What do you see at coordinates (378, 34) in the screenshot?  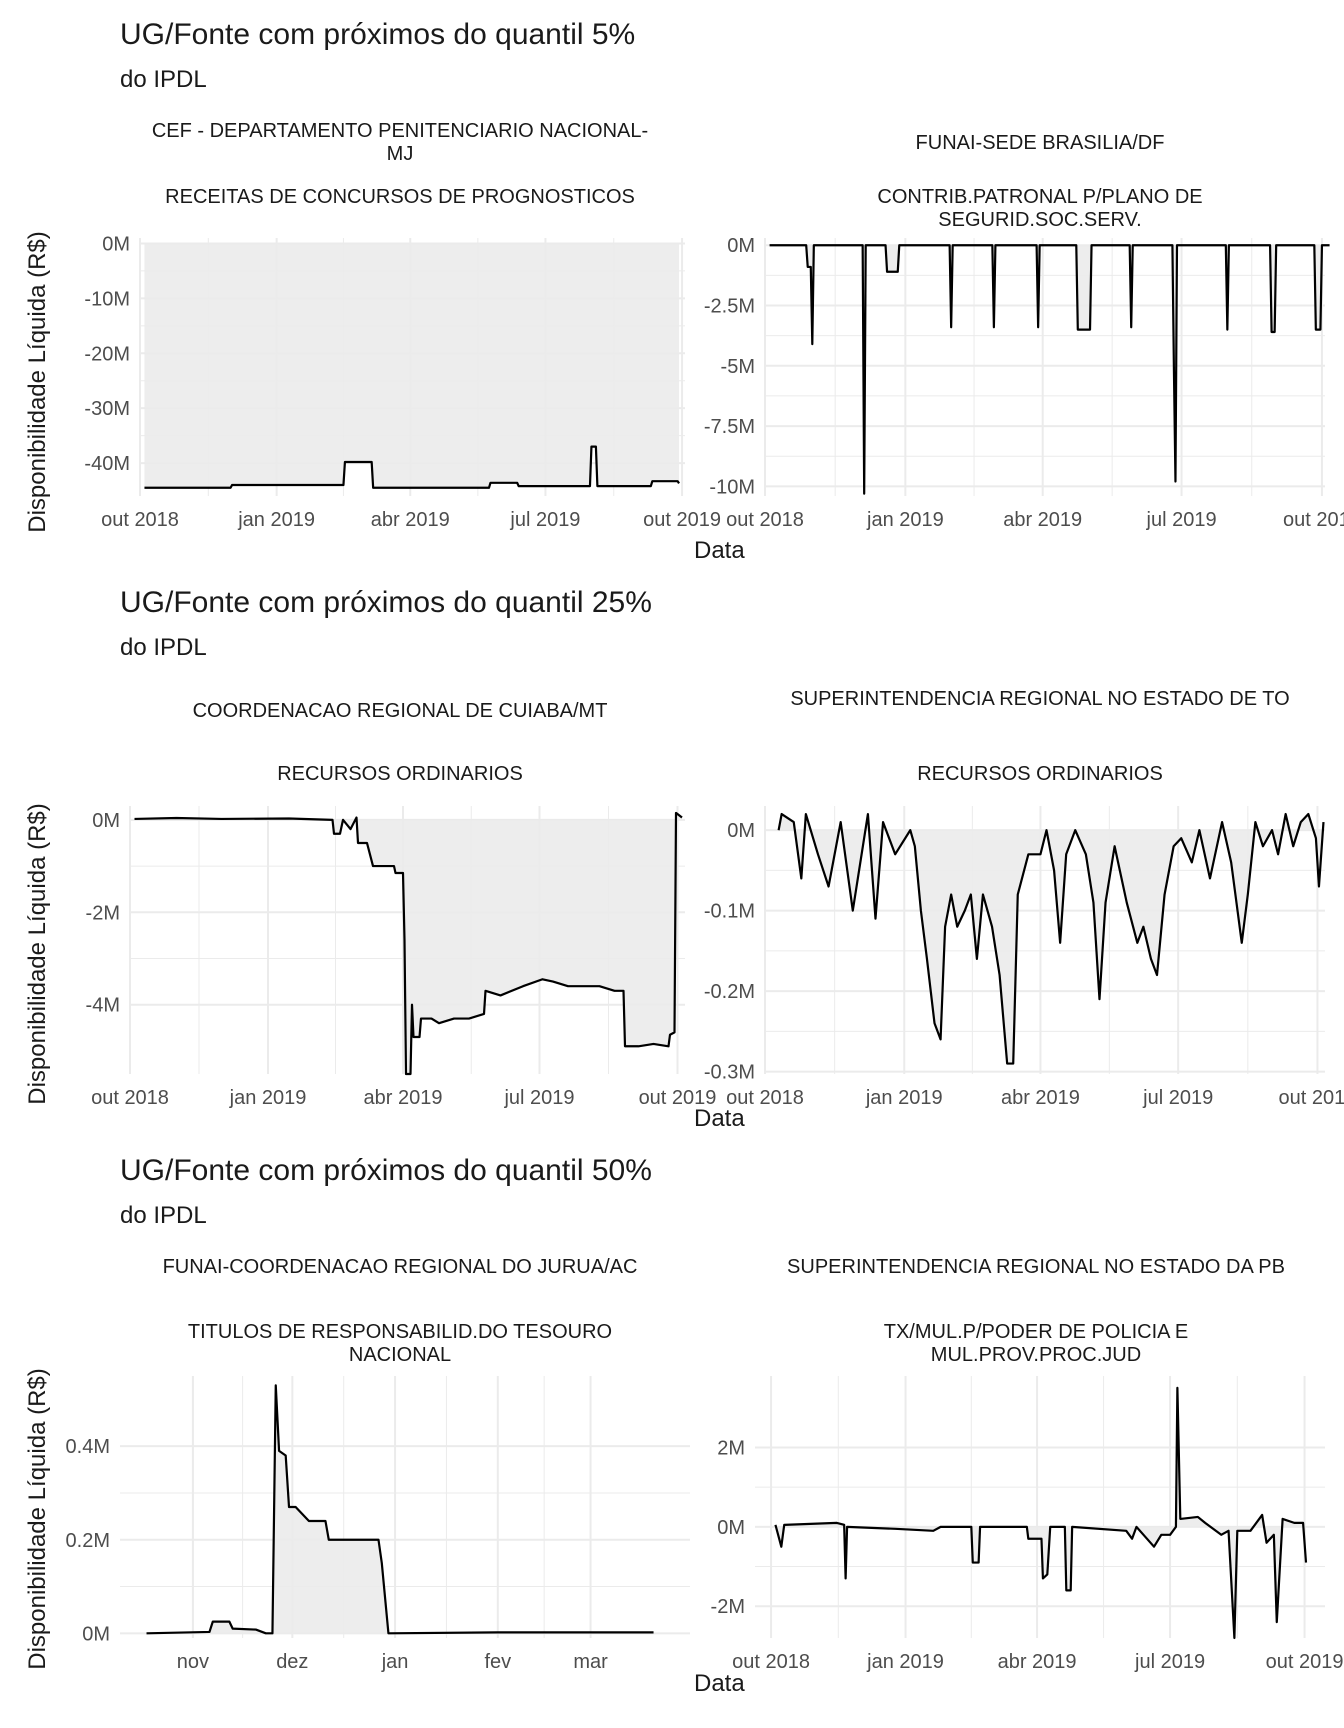 I see `section-title-q5: UG/Fonte com próximos do quantil 5%` at bounding box center [378, 34].